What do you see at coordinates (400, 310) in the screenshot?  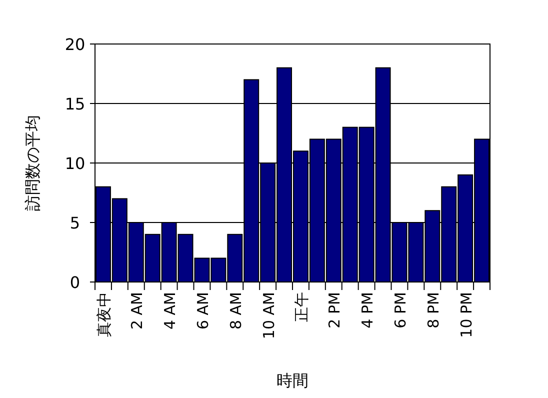 I see `x-tick-label: 6 PM` at bounding box center [400, 310].